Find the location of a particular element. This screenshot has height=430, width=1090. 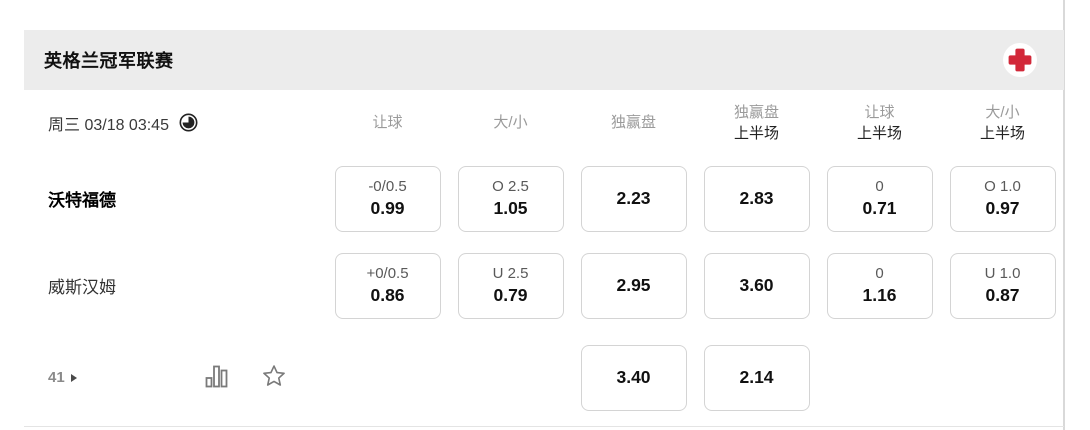

datetime-cell: 周三 03/18 03:45 is located at coordinates (175, 123).